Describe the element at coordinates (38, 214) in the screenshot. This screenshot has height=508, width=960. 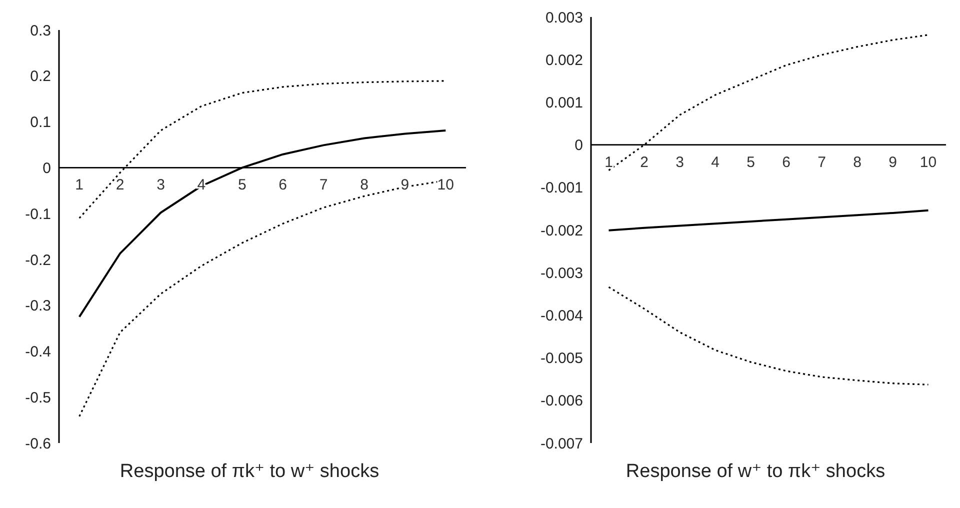
I see `y-tick-label: -0.1` at that location.